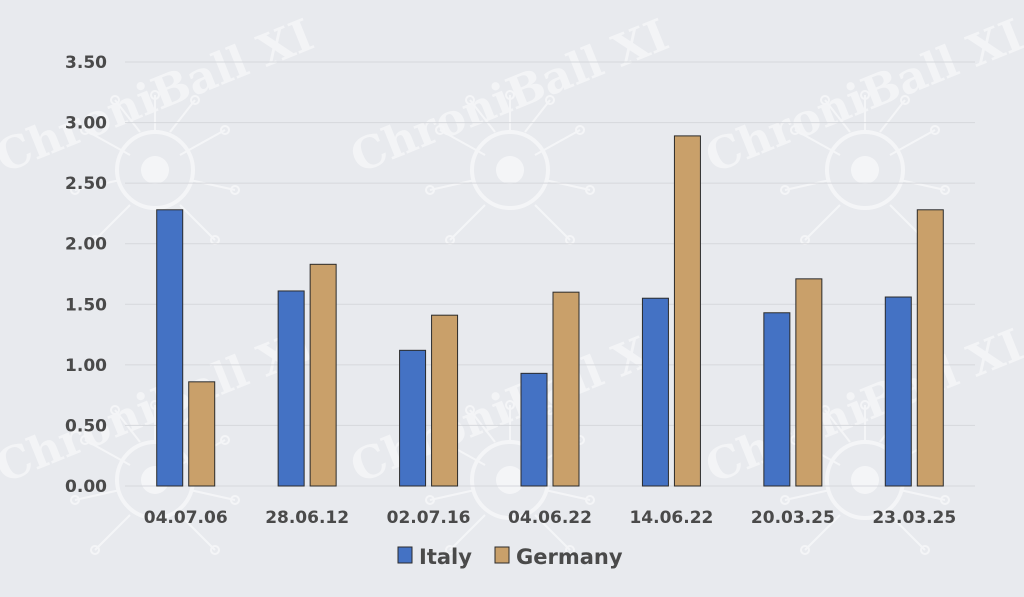 The height and width of the screenshot is (597, 1024). Describe the element at coordinates (777, 399) in the screenshot. I see `bar-italy-20.03.25` at that location.